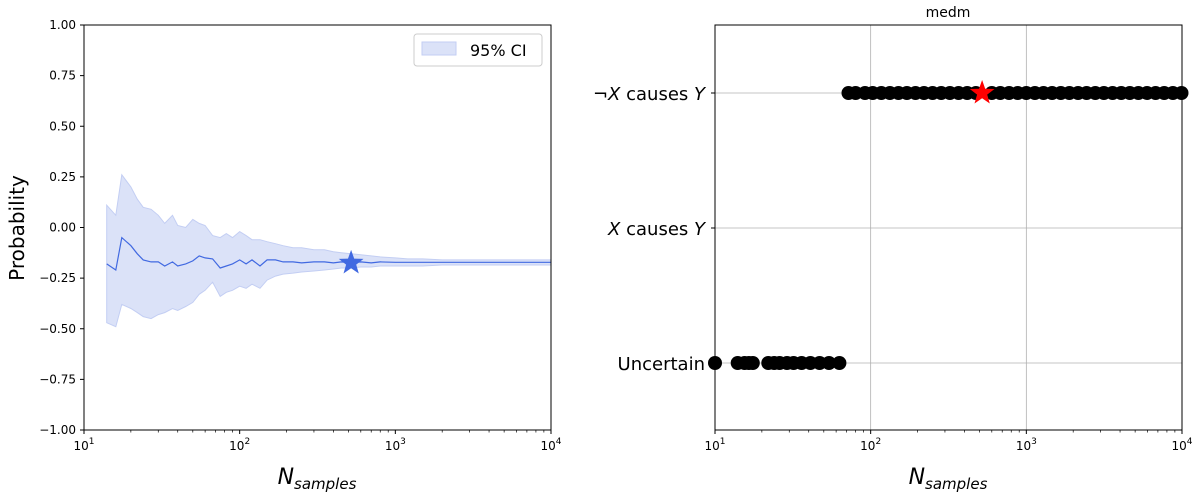 This screenshot has width=1200, height=500. Describe the element at coordinates (62, 177) in the screenshot. I see `y-tick-label: 0.25` at that location.